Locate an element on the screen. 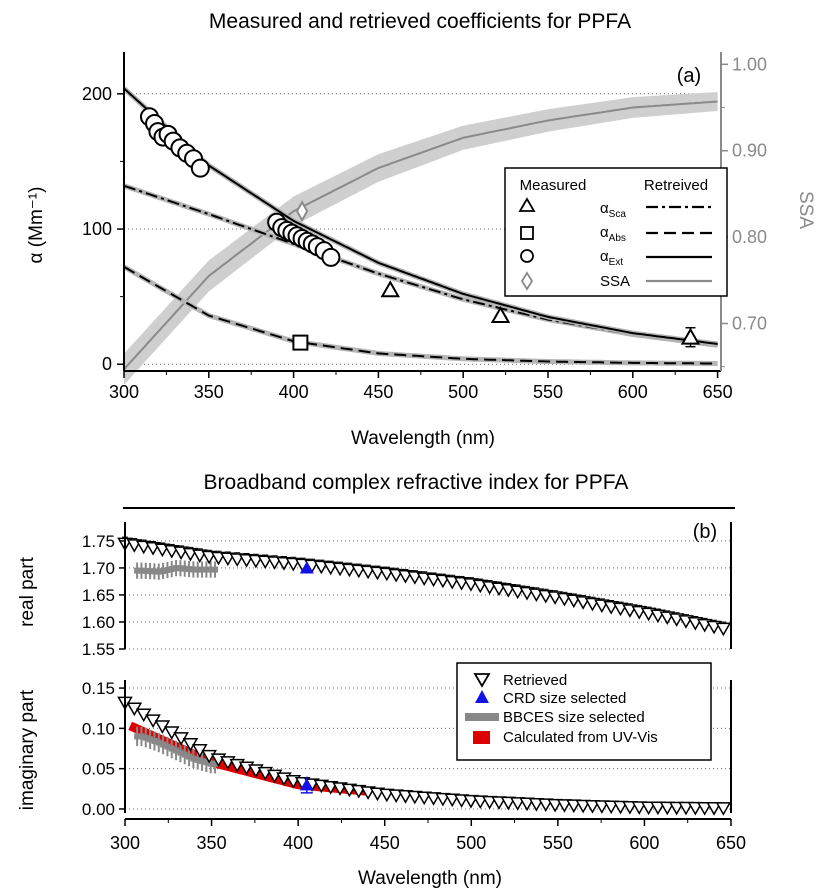 The width and height of the screenshot is (821, 891). chart-b-xtick-label: 350 is located at coordinates (212, 843).